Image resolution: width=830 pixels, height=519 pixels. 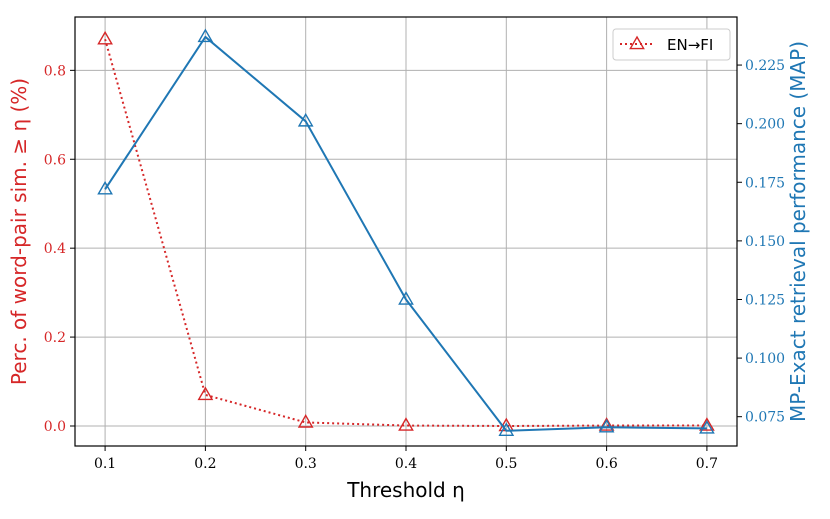 I want to click on right-tick-label: 0.200, so click(x=765, y=125).